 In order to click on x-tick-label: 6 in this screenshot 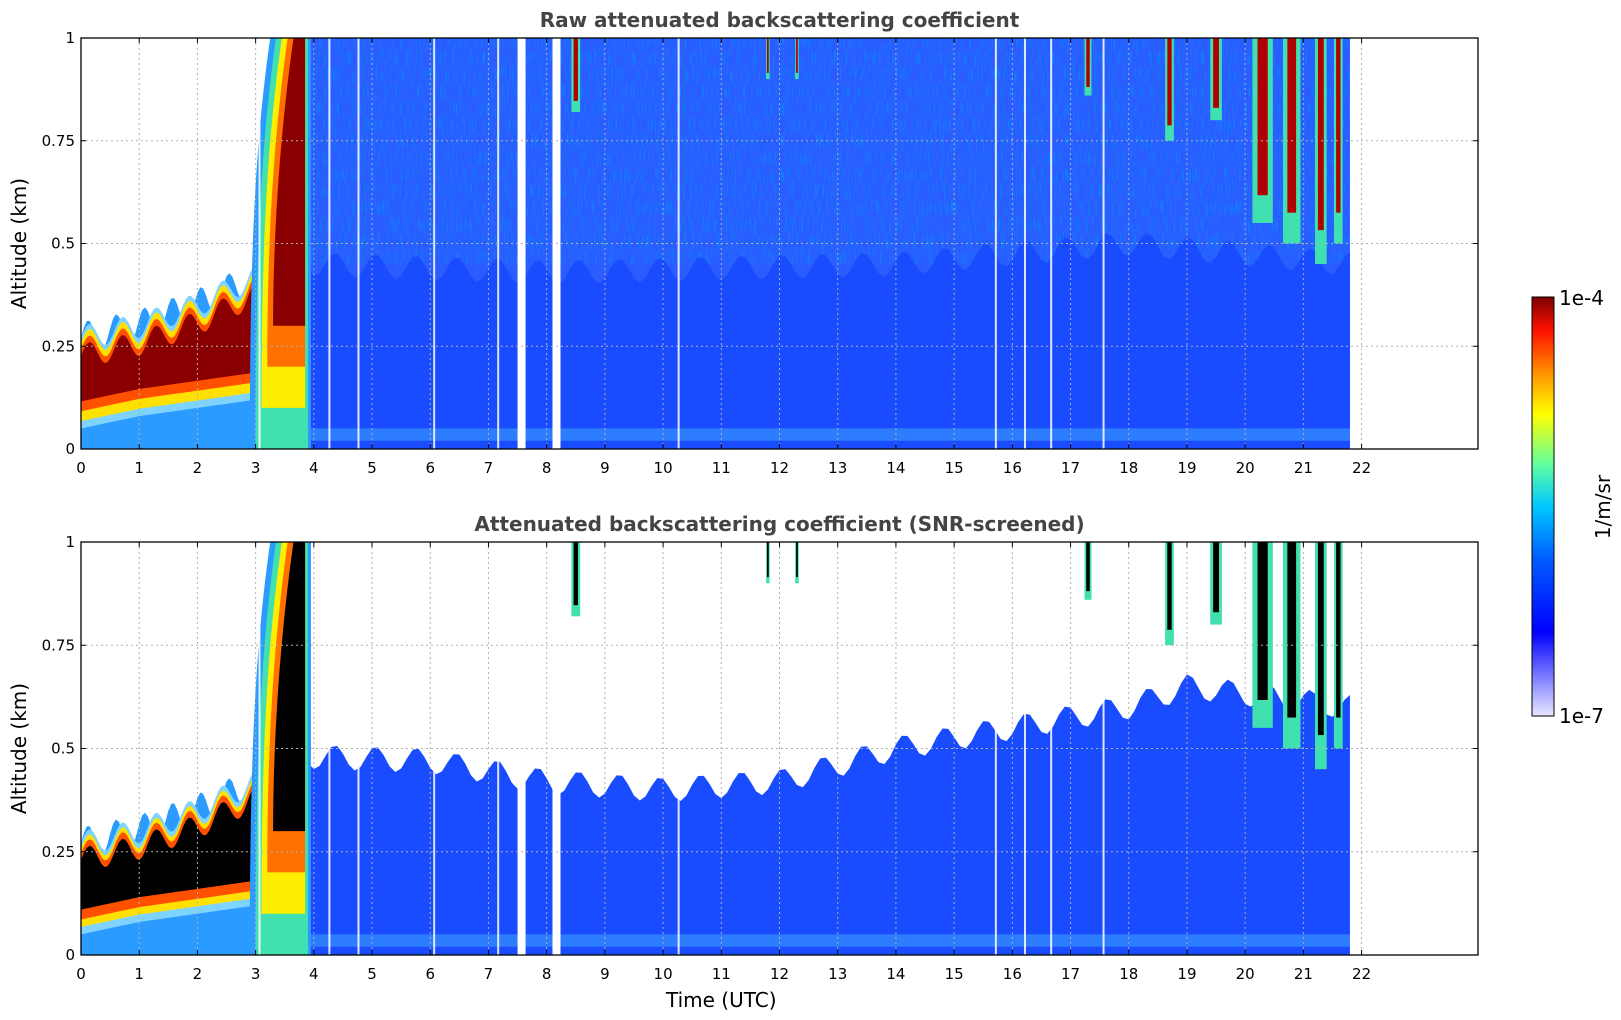, I will do `click(430, 468)`.